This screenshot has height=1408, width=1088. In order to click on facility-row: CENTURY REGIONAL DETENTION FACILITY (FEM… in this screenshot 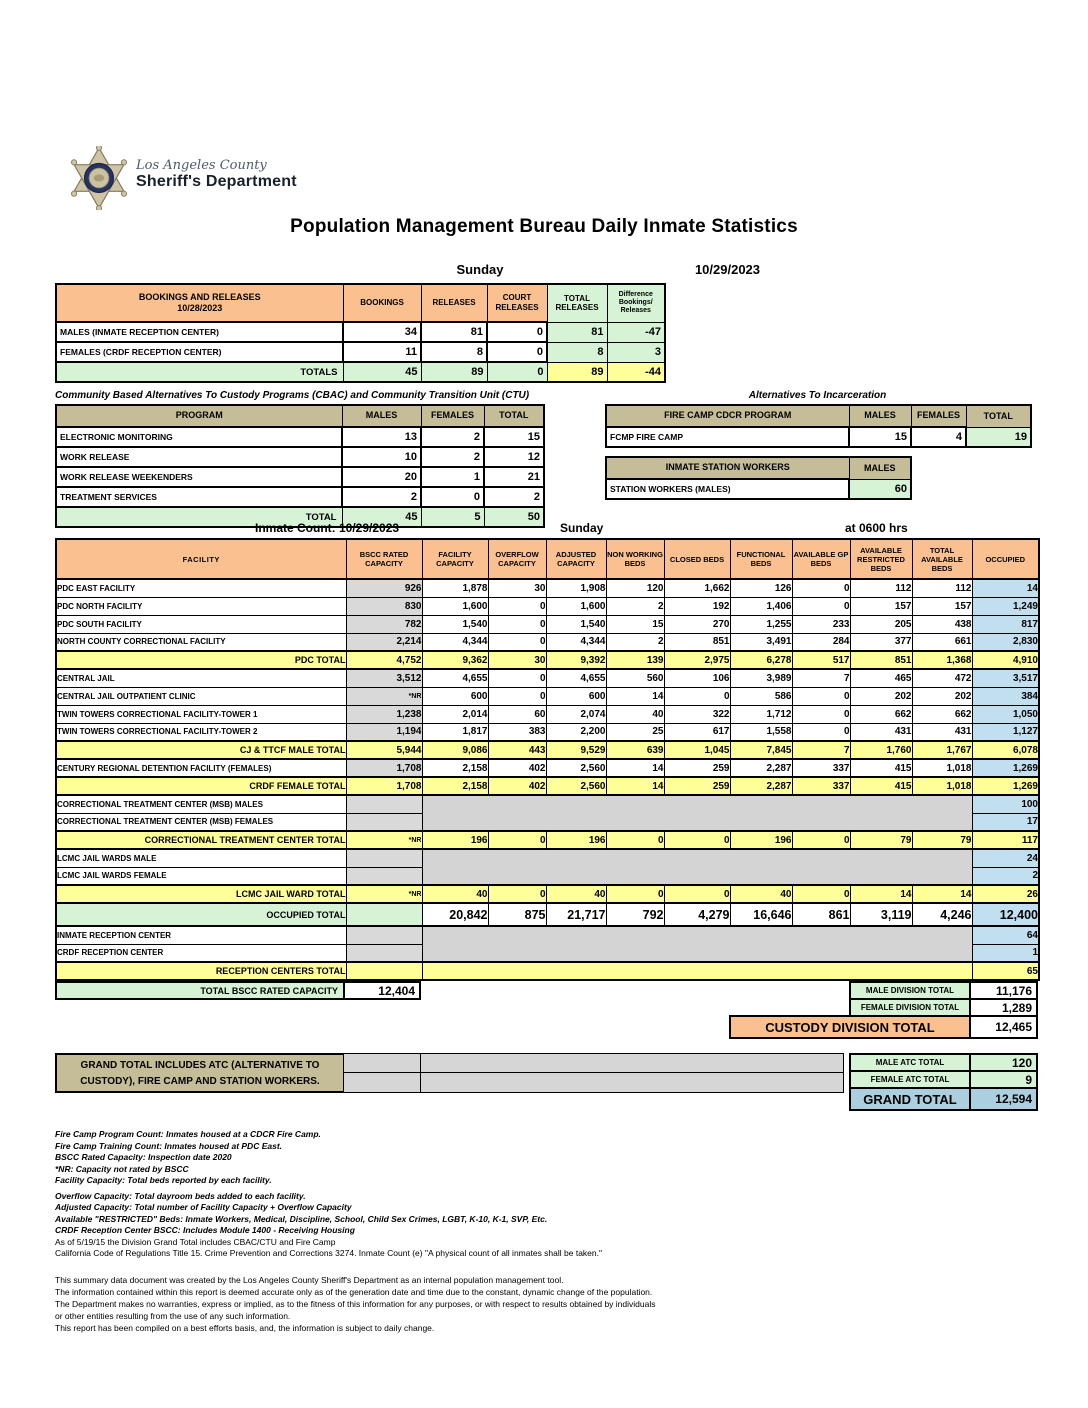, I will do `click(547, 768)`.